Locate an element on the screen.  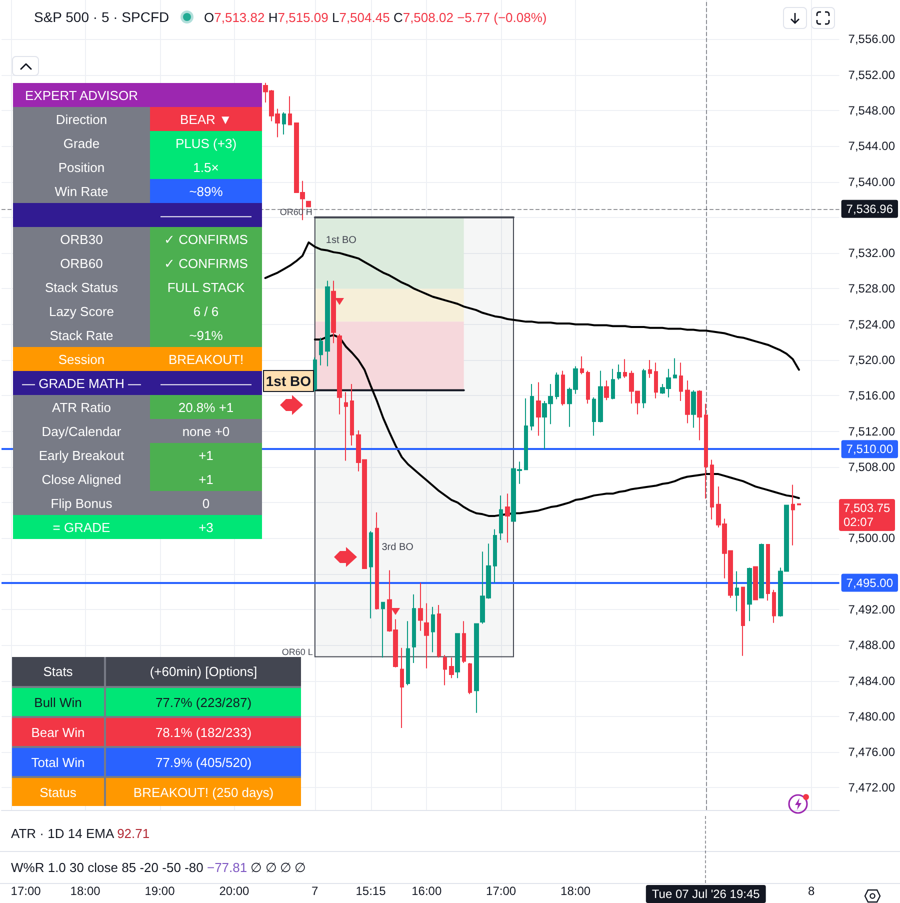
annotation: Close Aligned is located at coordinates (82, 479).